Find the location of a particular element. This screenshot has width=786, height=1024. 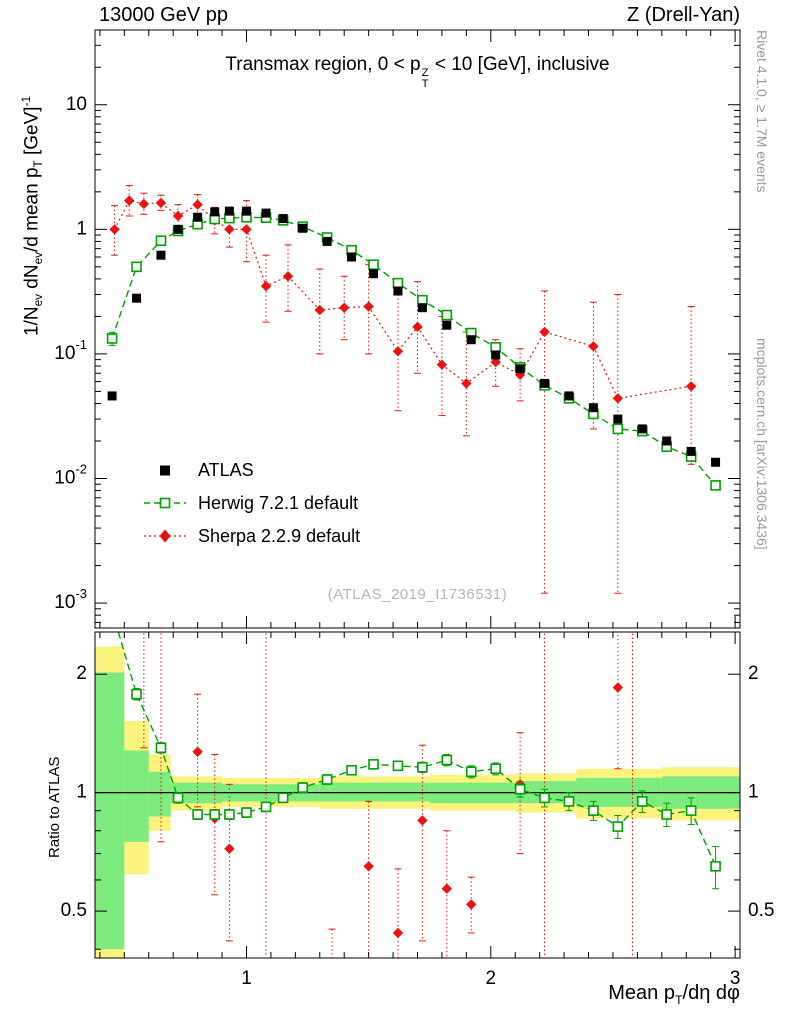

ylabel-exponent: -1 is located at coordinates (26, 101).